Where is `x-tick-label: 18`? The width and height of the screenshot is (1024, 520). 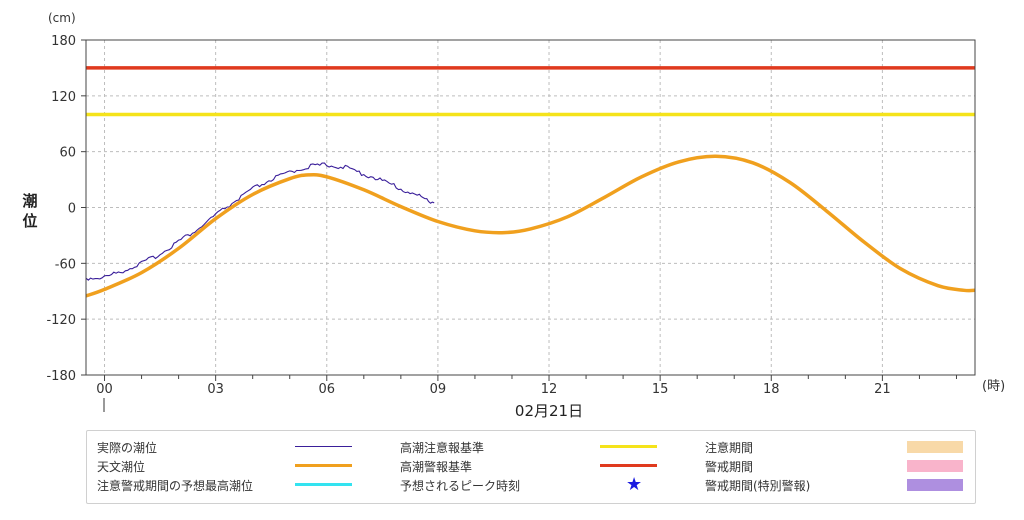 x-tick-label: 18 is located at coordinates (771, 389).